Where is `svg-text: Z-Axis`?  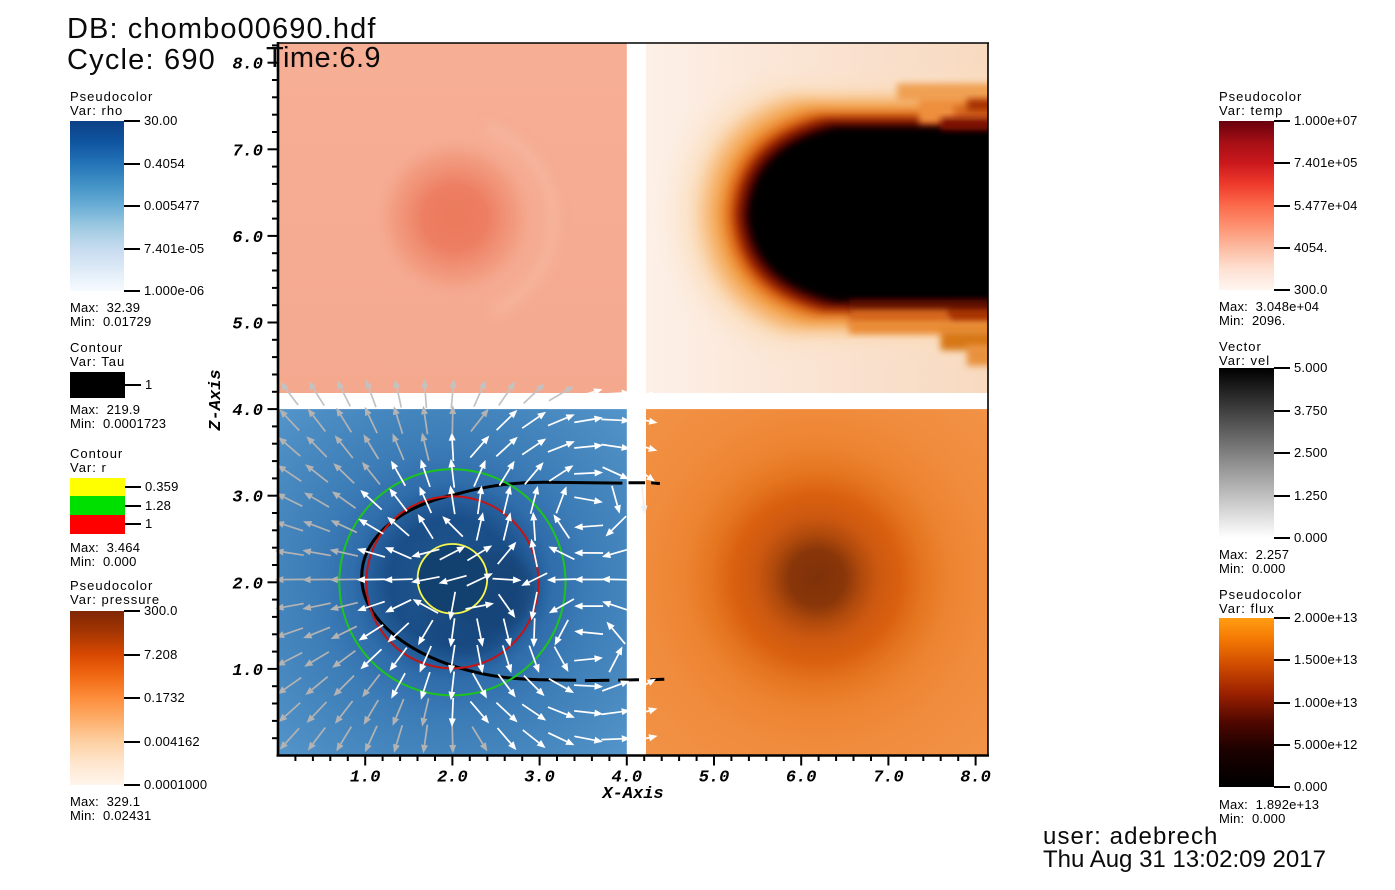
svg-text: Z-Axis is located at coordinates (216, 400).